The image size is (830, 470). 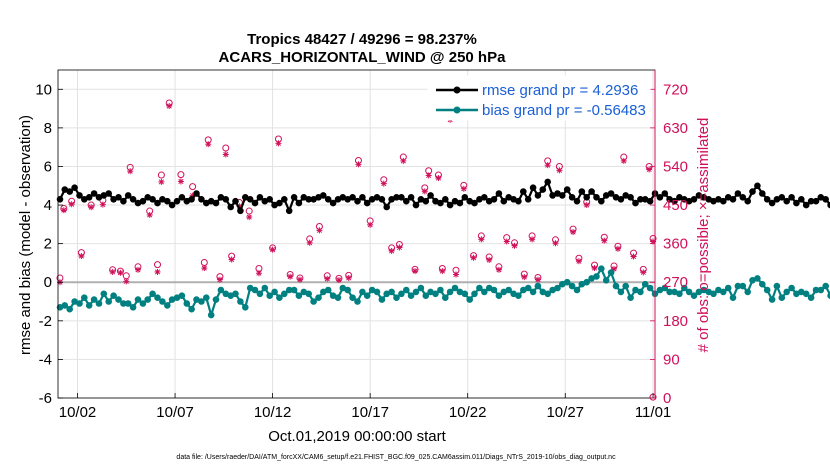 I want to click on y-right-tick-label-3: 270, so click(x=675, y=282).